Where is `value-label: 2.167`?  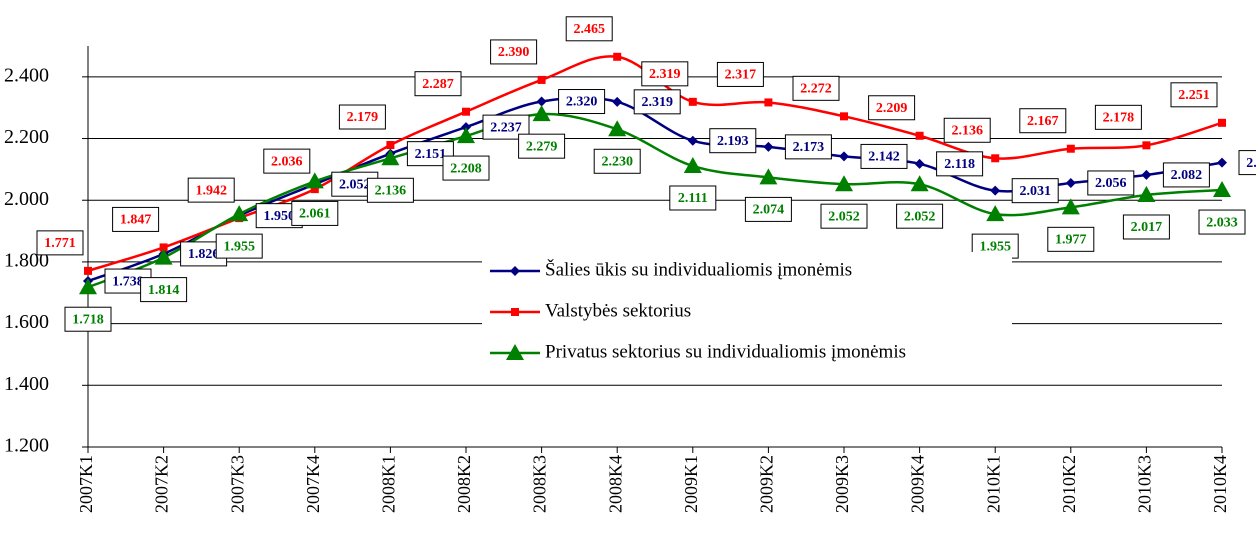
value-label: 2.167 is located at coordinates (1043, 121).